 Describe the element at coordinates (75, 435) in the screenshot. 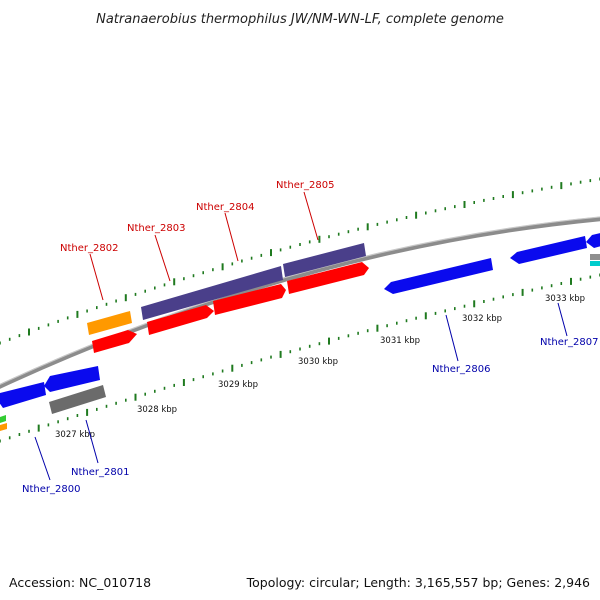

I see `kbp-label: 3027 kbp` at that location.